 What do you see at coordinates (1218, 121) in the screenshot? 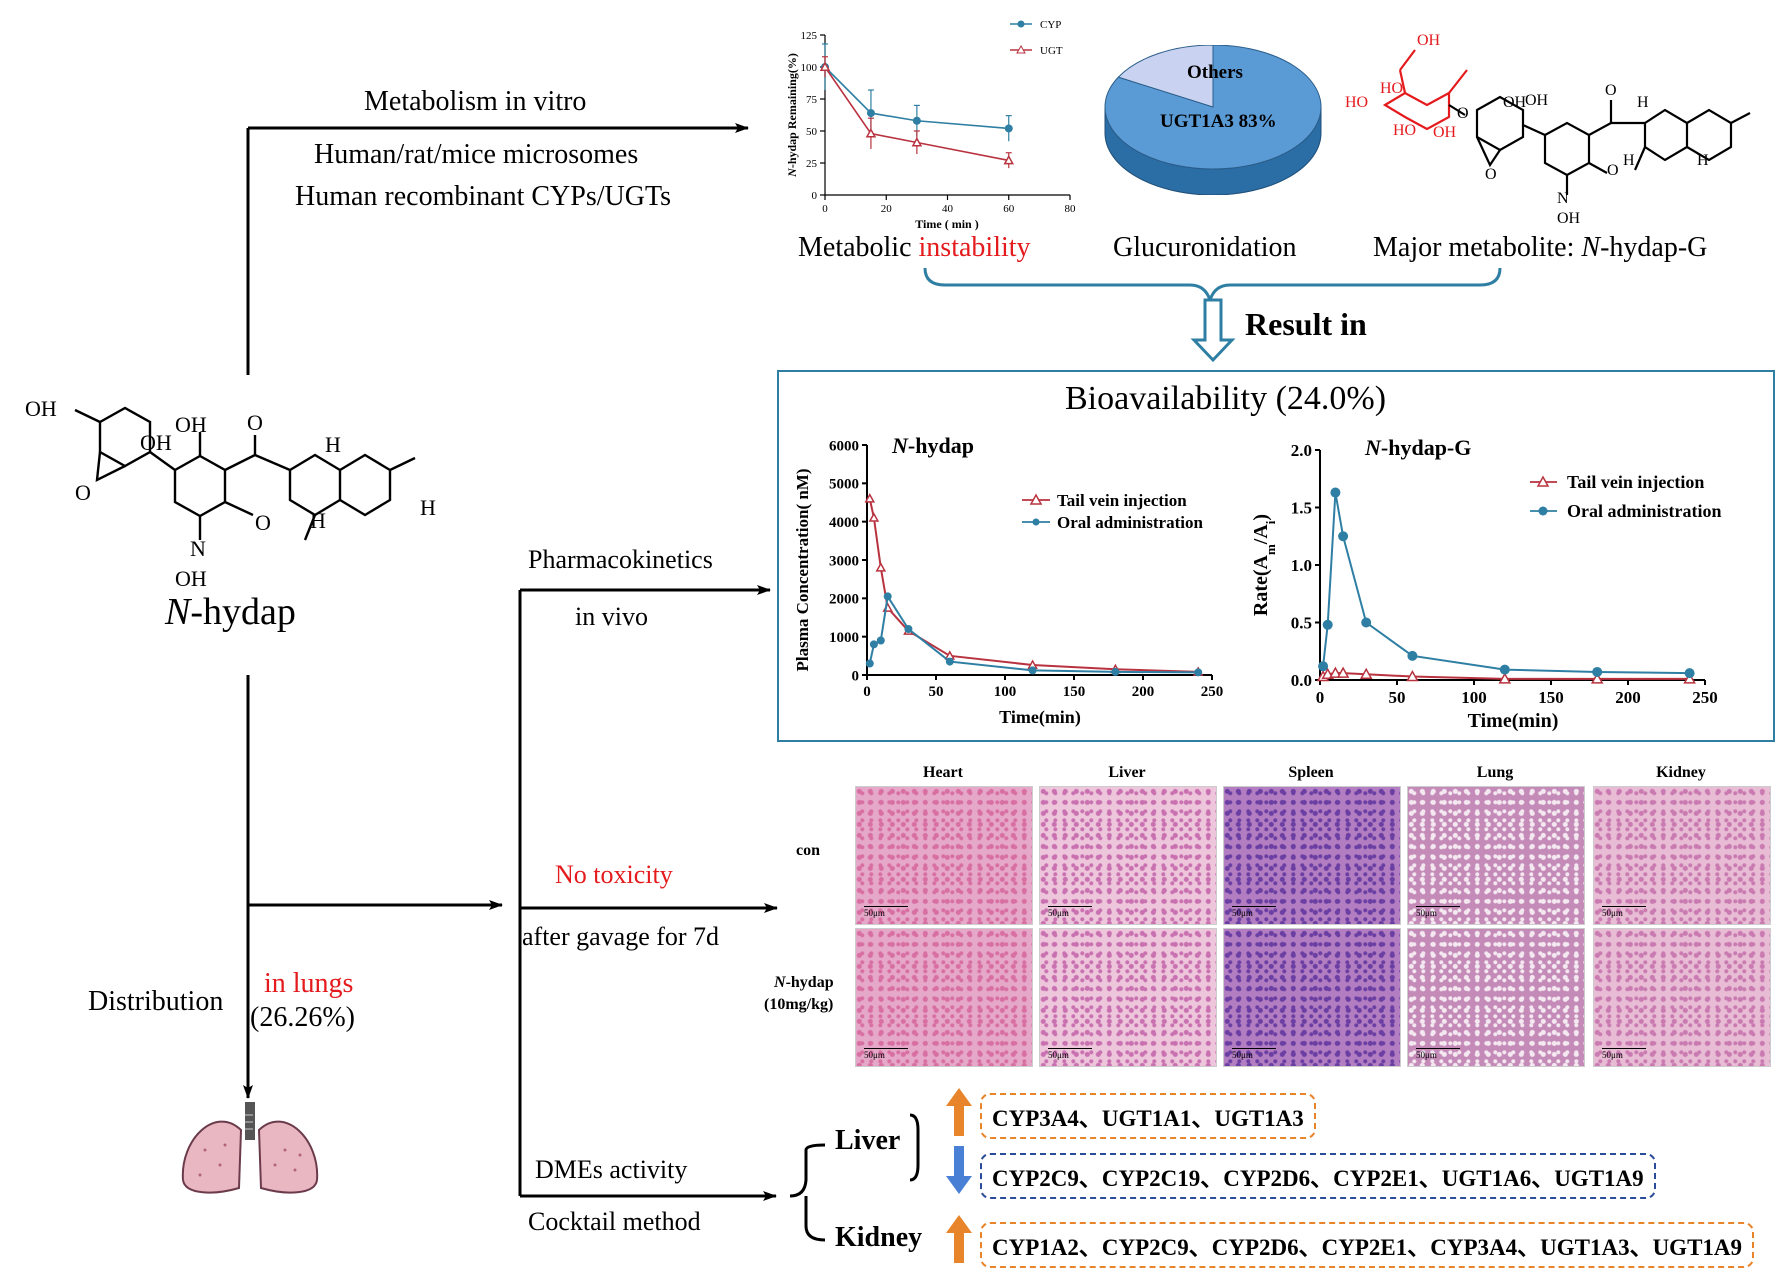
I see `pie-label-ugt1a3: UGT1A3 83%` at bounding box center [1218, 121].